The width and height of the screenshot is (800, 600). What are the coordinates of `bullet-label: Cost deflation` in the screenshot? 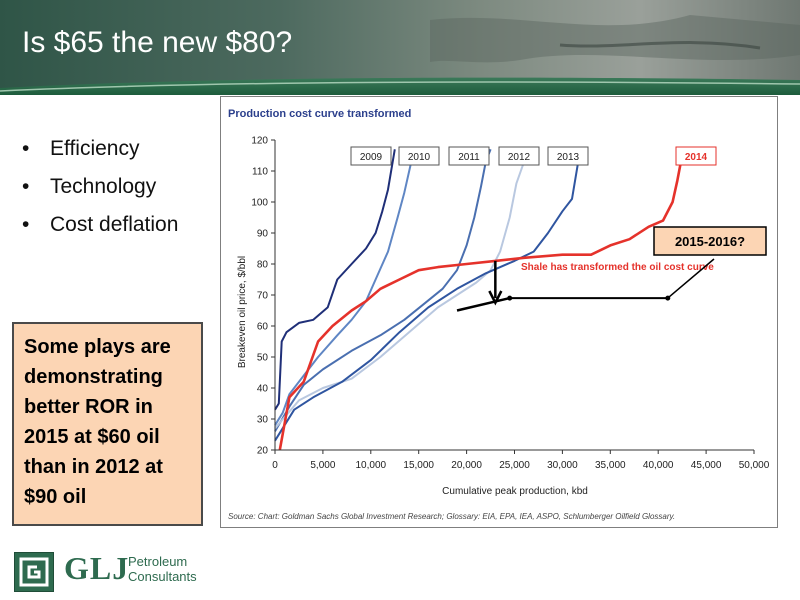 It's located at (114, 224).